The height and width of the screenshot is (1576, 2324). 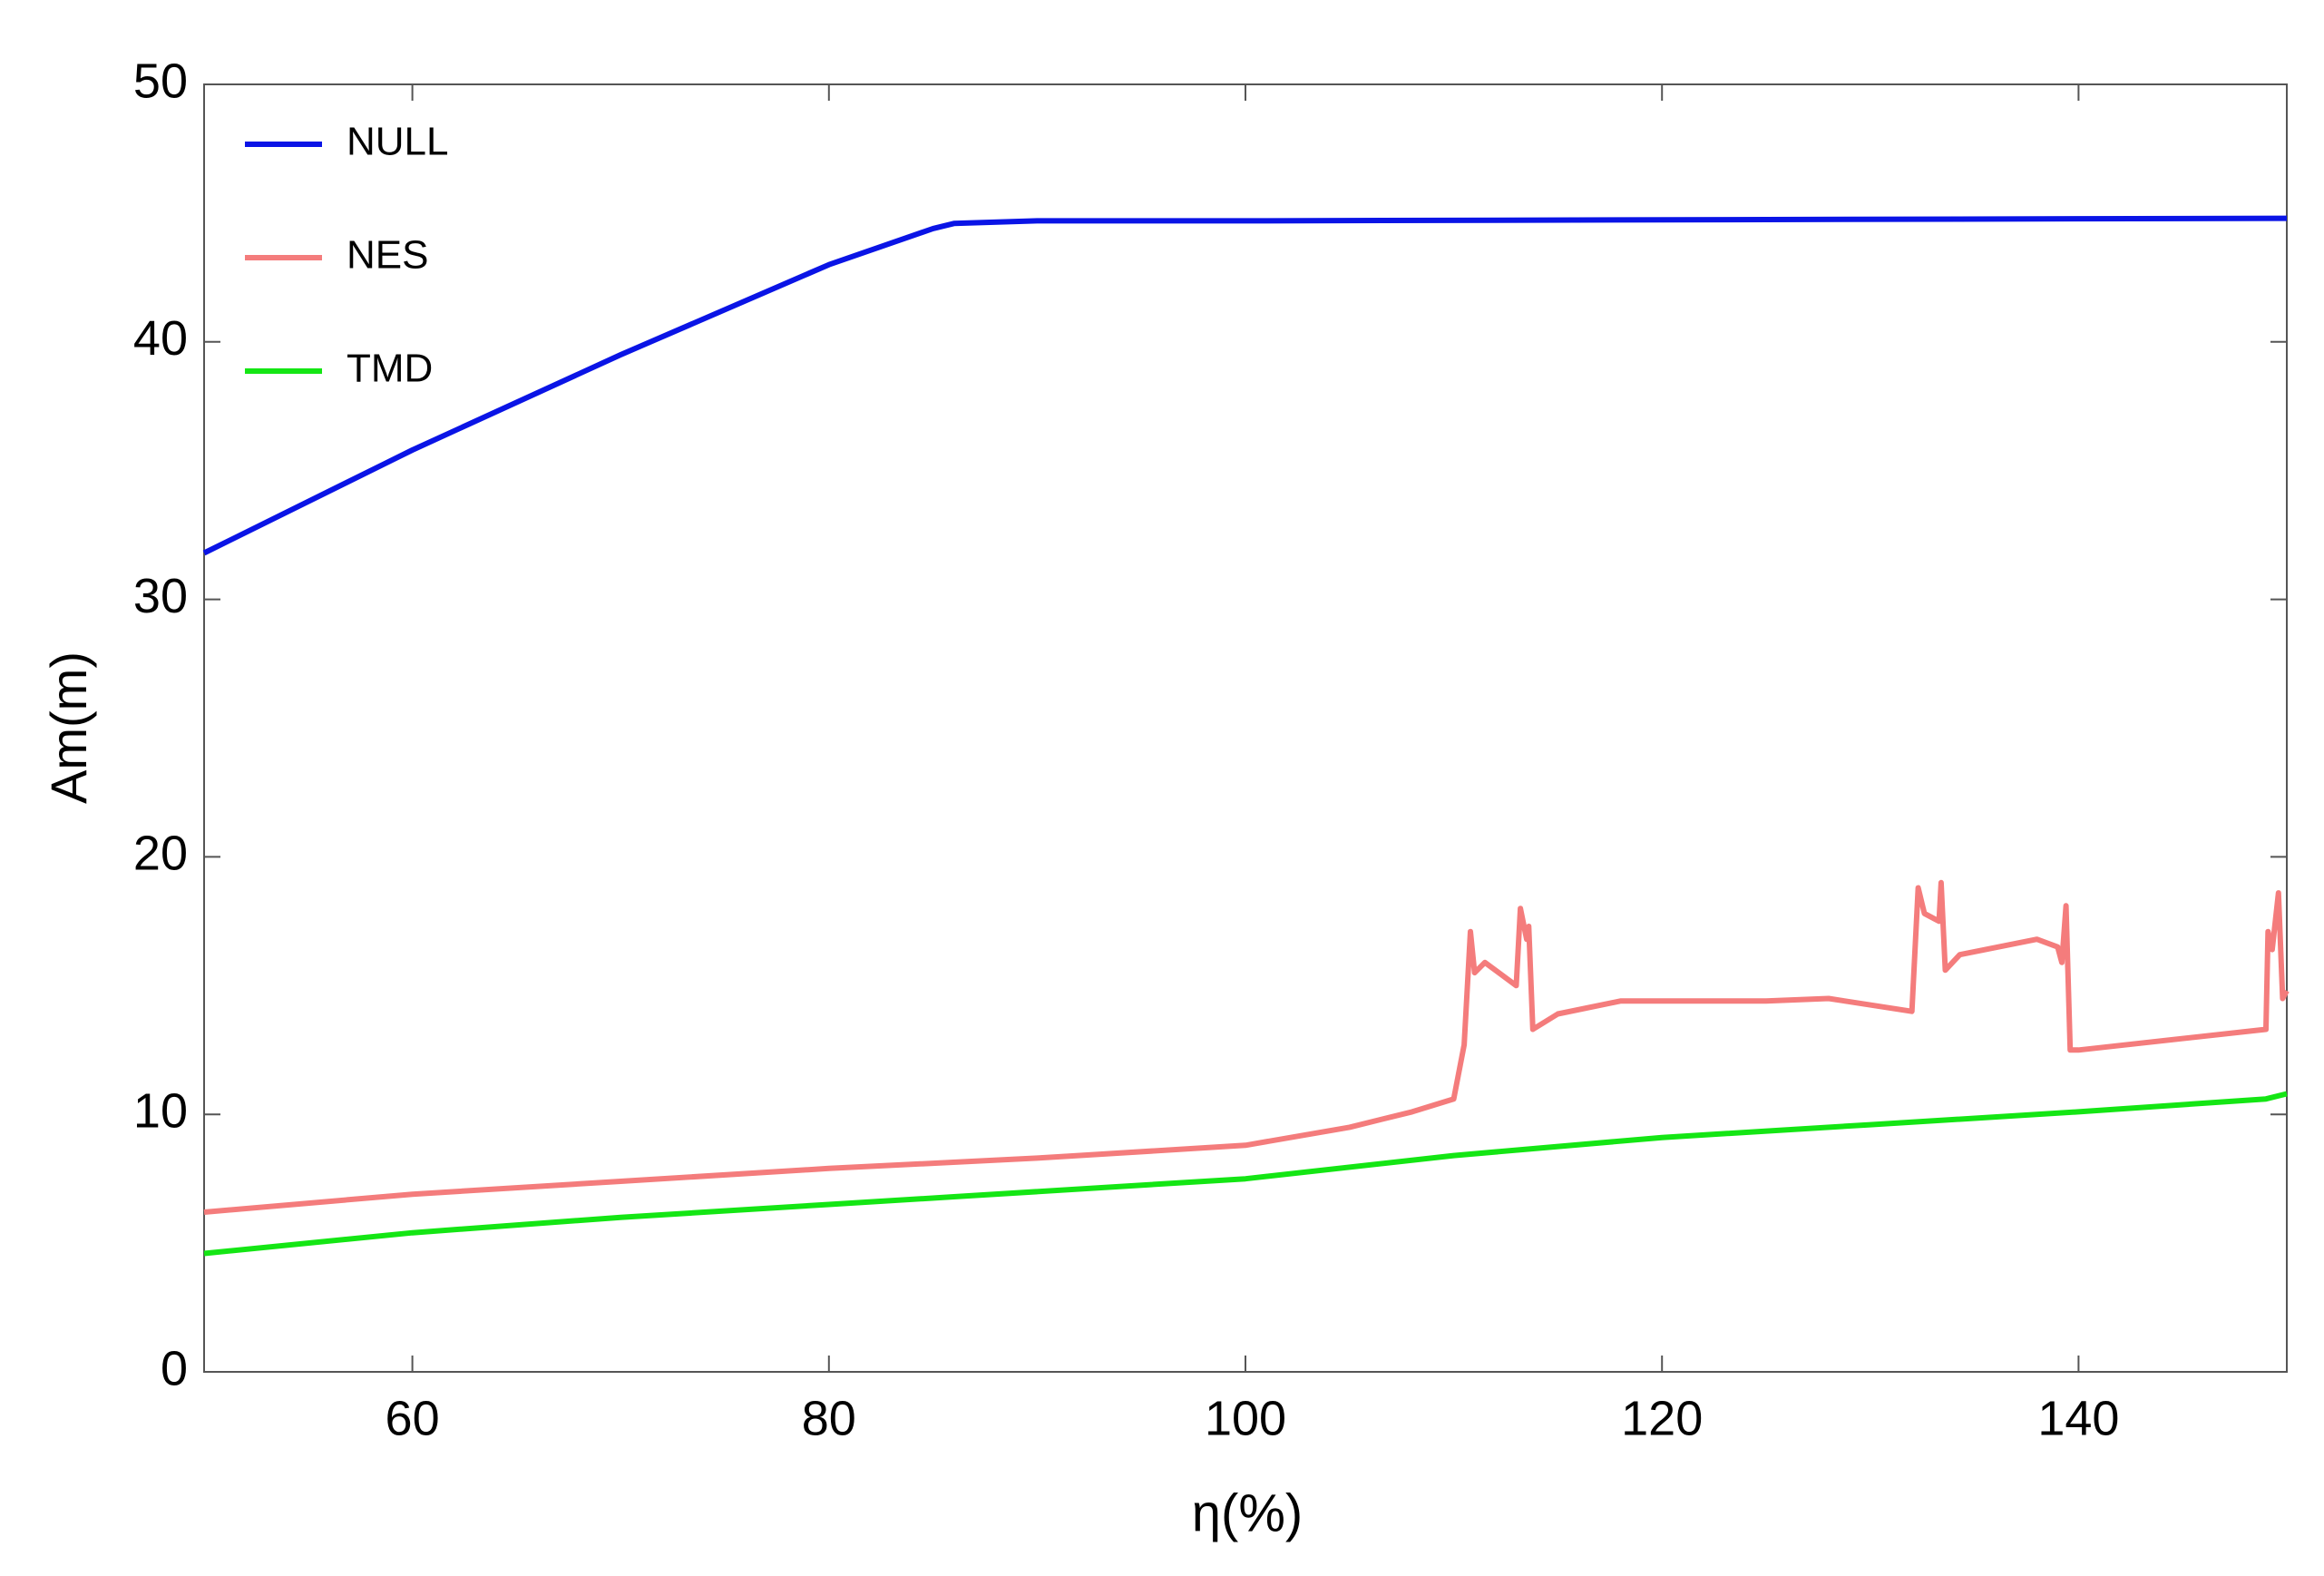 What do you see at coordinates (174, 1368) in the screenshot?
I see `y-tick-label: 0` at bounding box center [174, 1368].